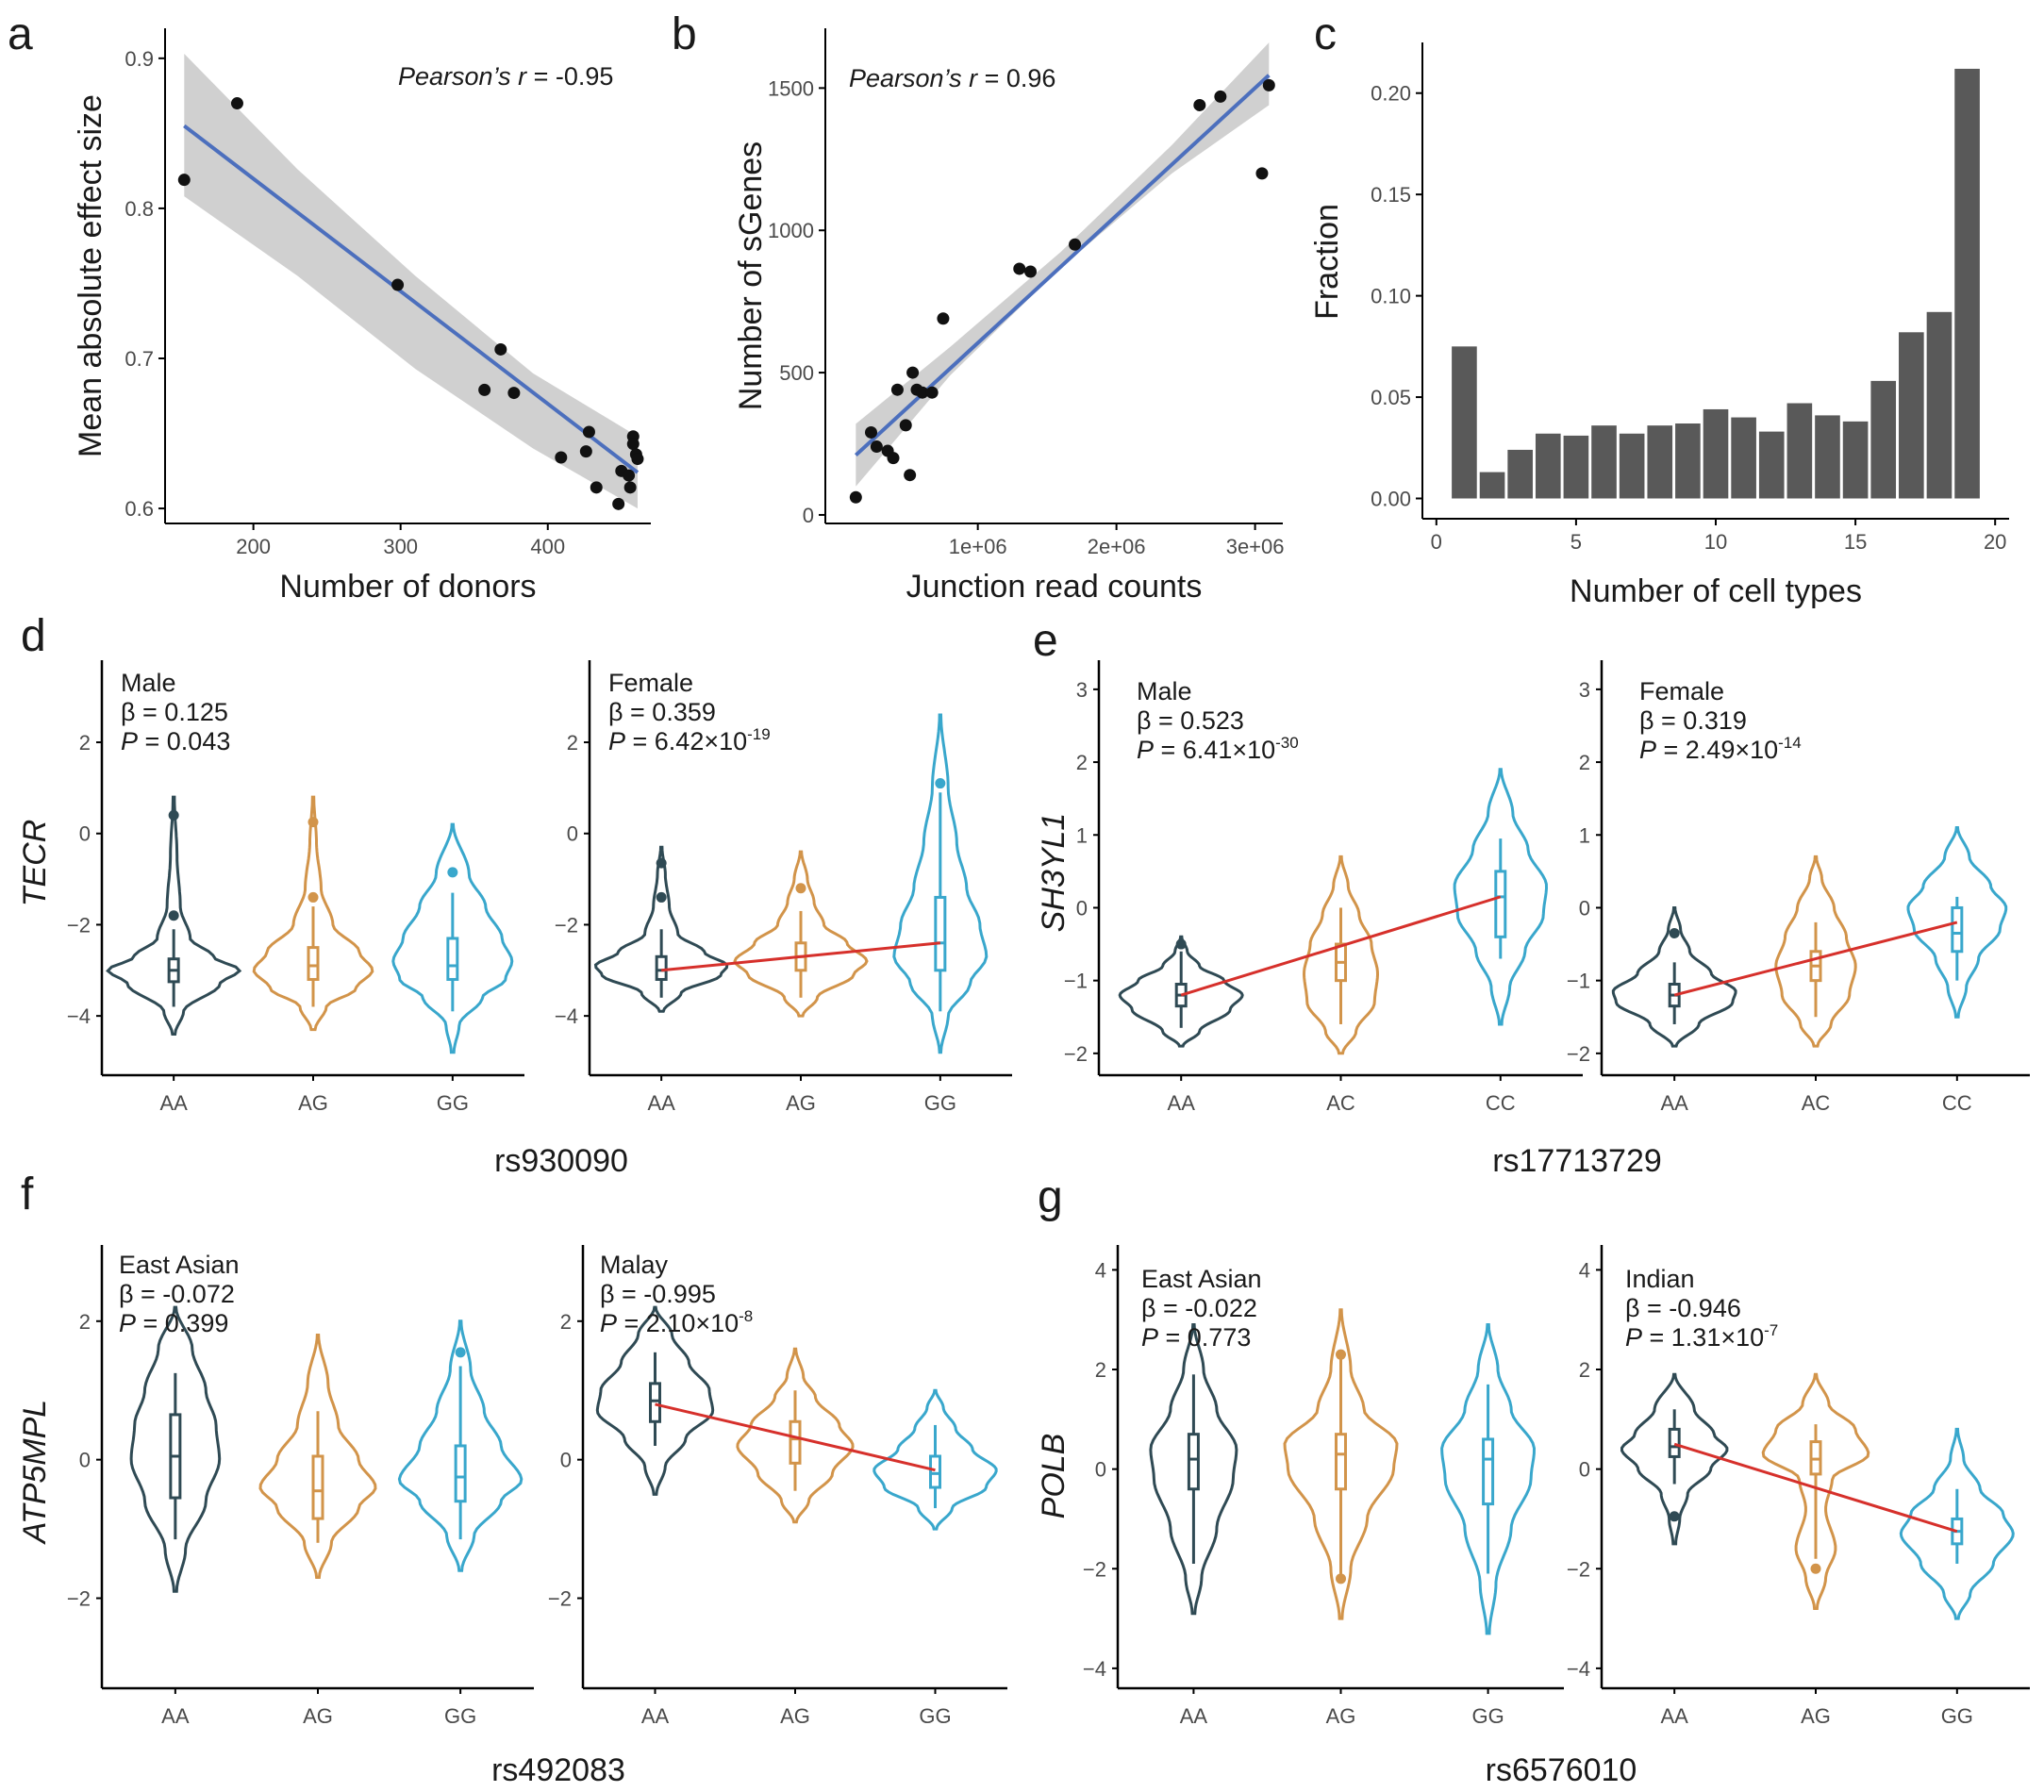 The height and width of the screenshot is (1792, 2044). What do you see at coordinates (791, 88) in the screenshot?
I see `y-tick-label: 1500` at bounding box center [791, 88].